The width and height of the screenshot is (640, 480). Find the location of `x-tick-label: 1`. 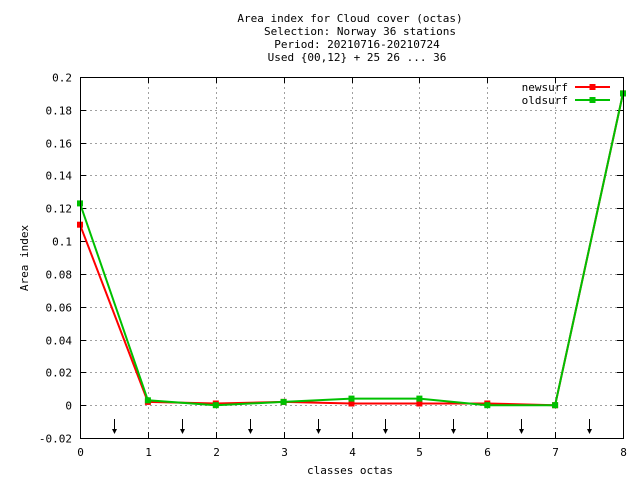

x-tick-label: 1 is located at coordinates (148, 452).